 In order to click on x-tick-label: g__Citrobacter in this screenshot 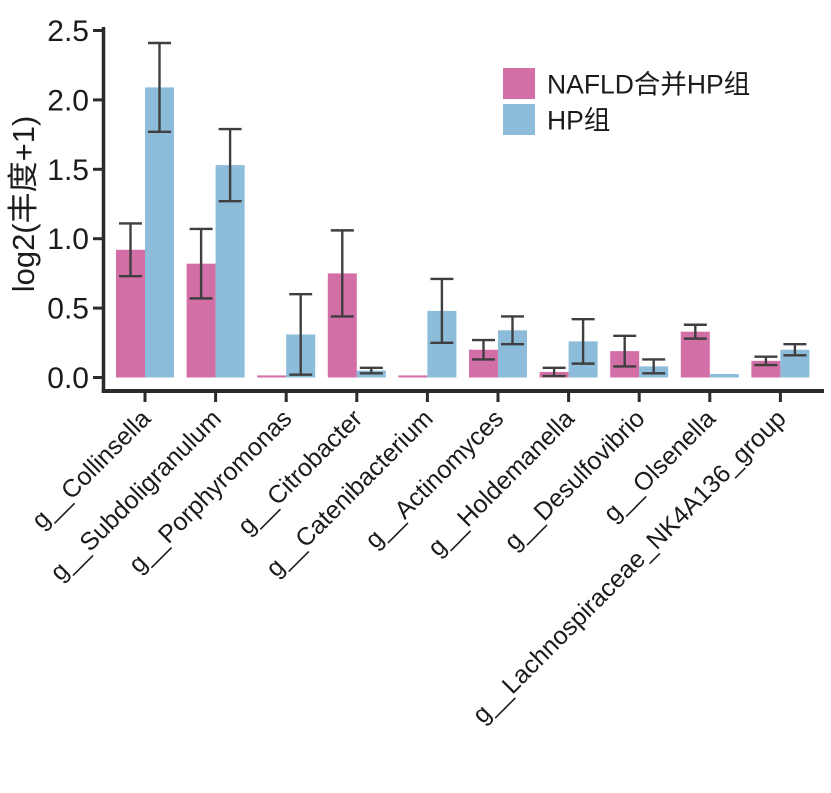, I will do `click(300, 472)`.